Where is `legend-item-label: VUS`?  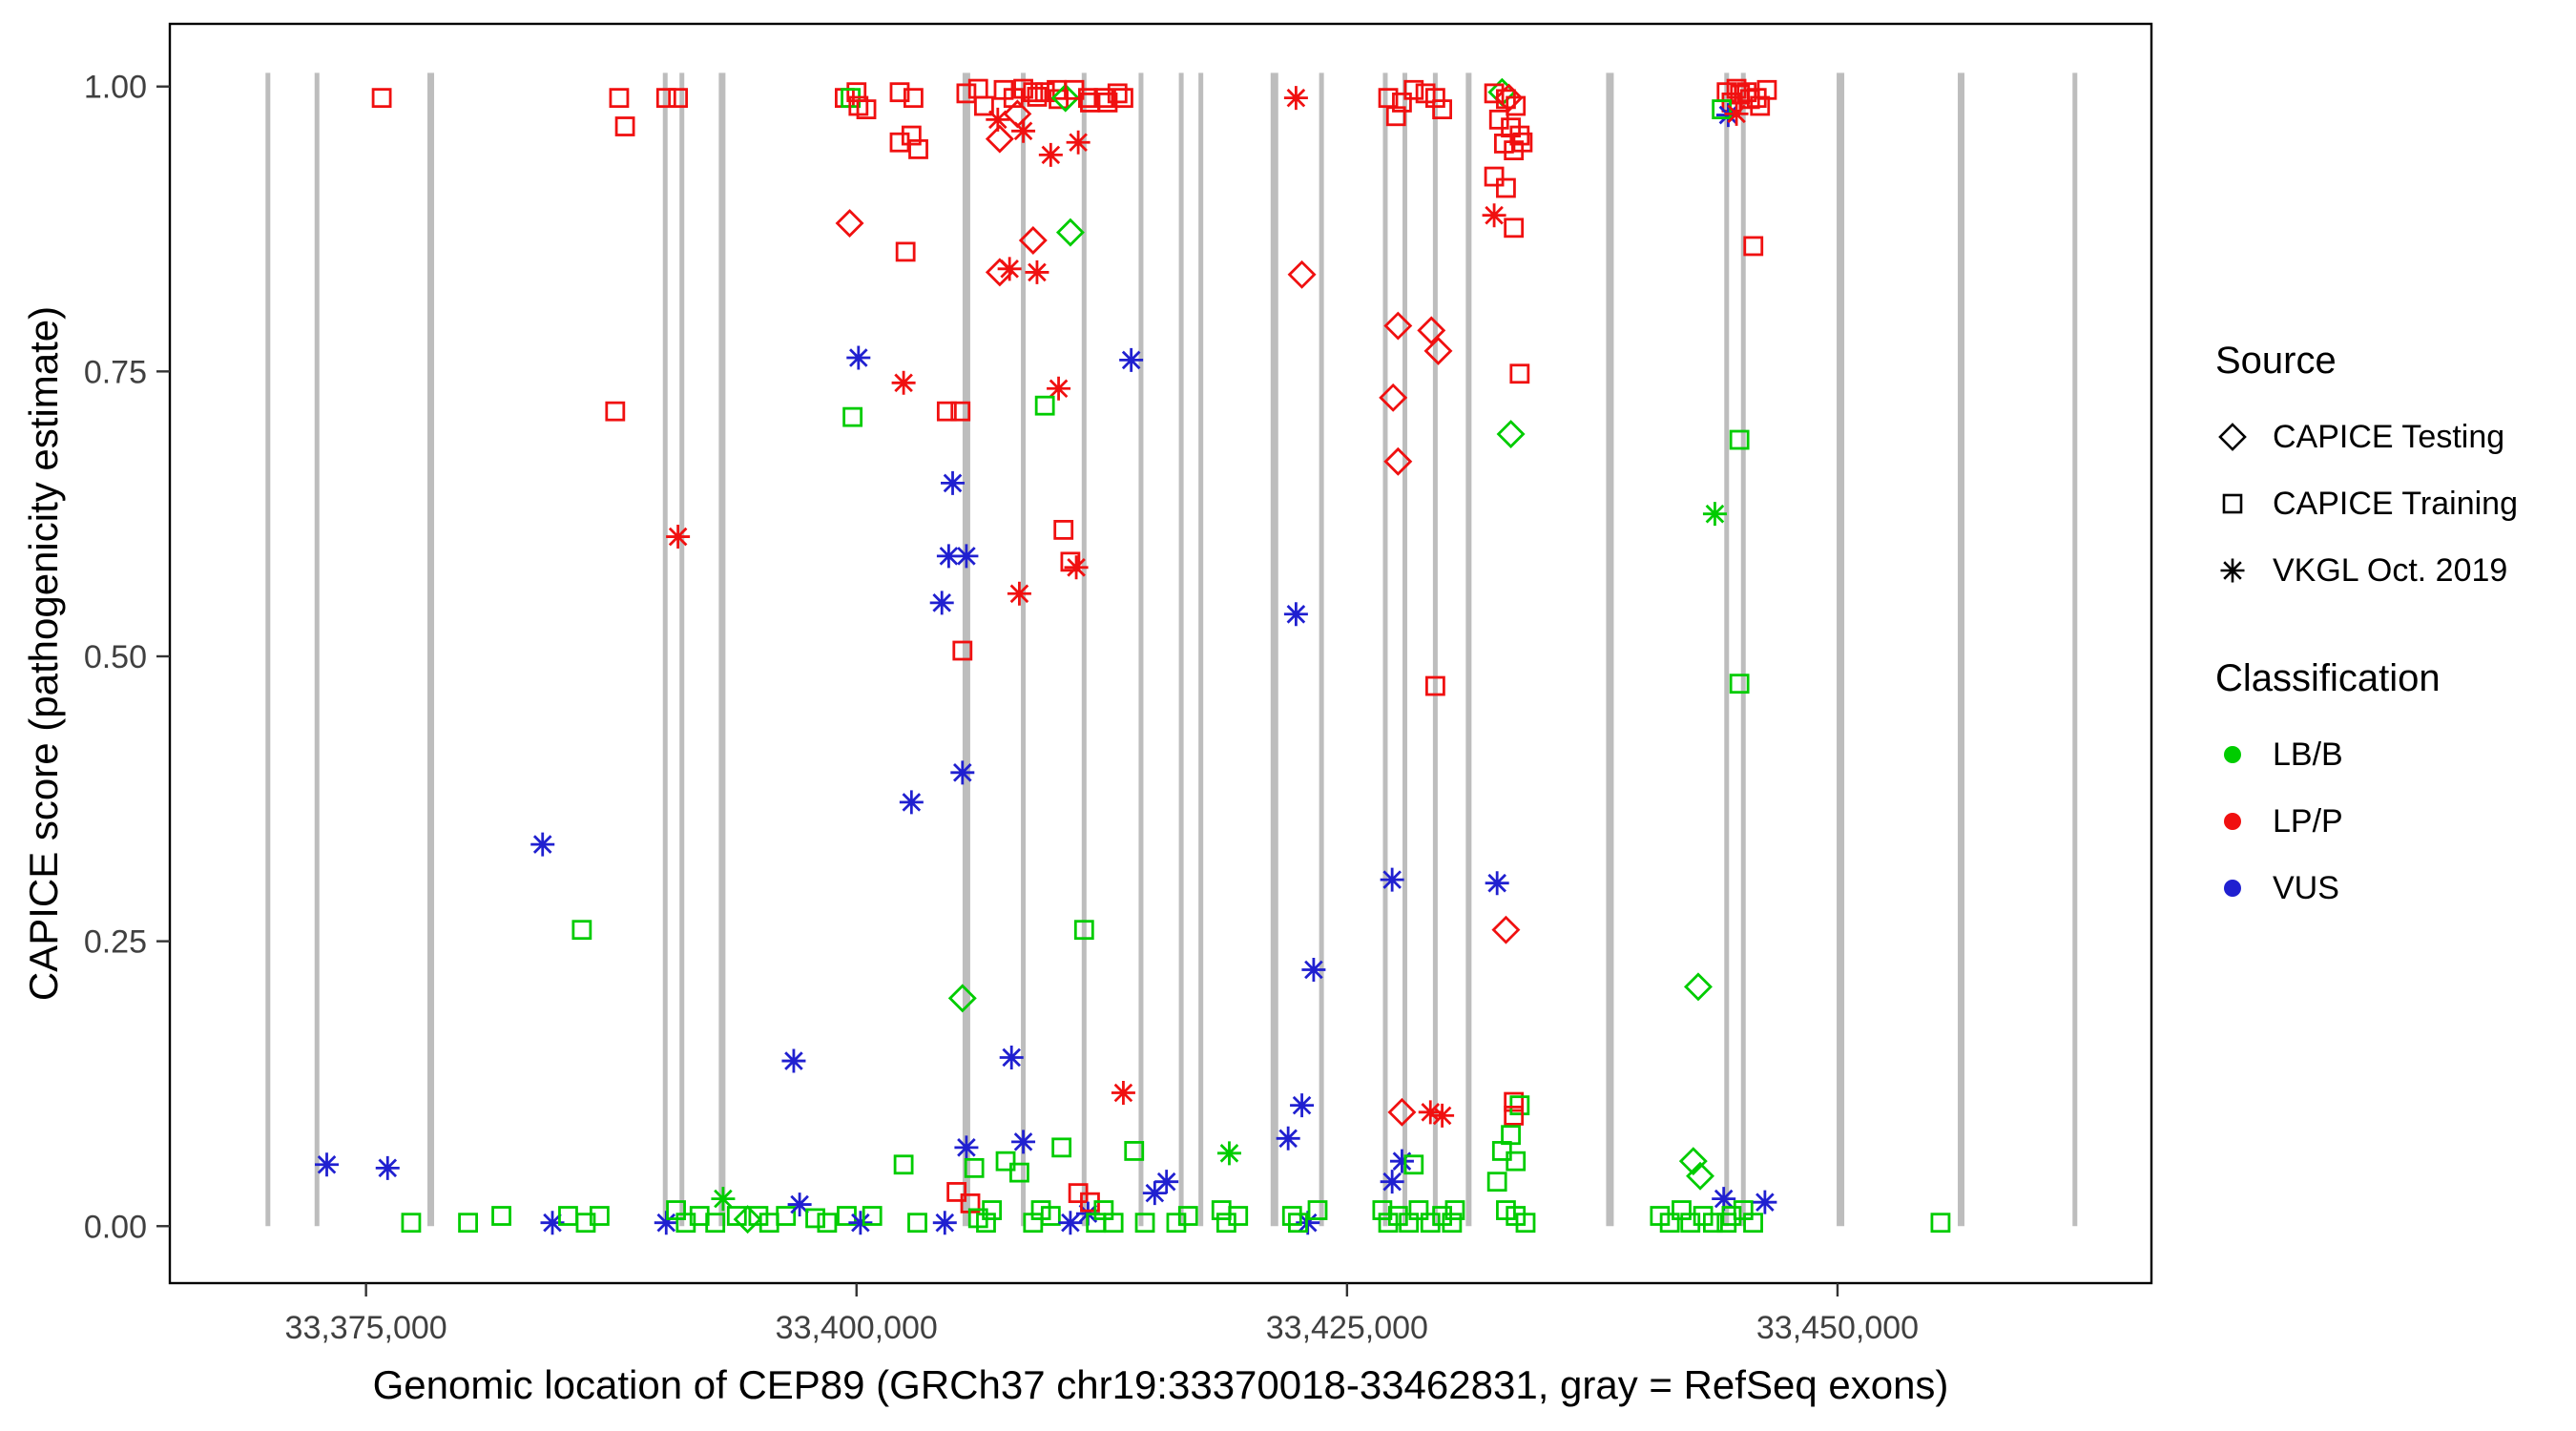 legend-item-label: VUS is located at coordinates (2306, 887).